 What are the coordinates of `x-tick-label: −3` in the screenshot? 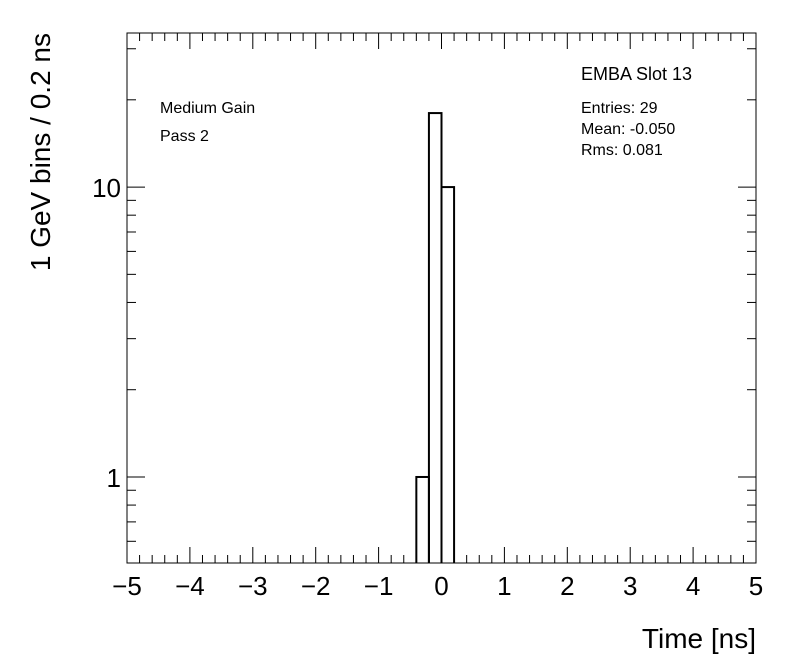 It's located at (253, 586).